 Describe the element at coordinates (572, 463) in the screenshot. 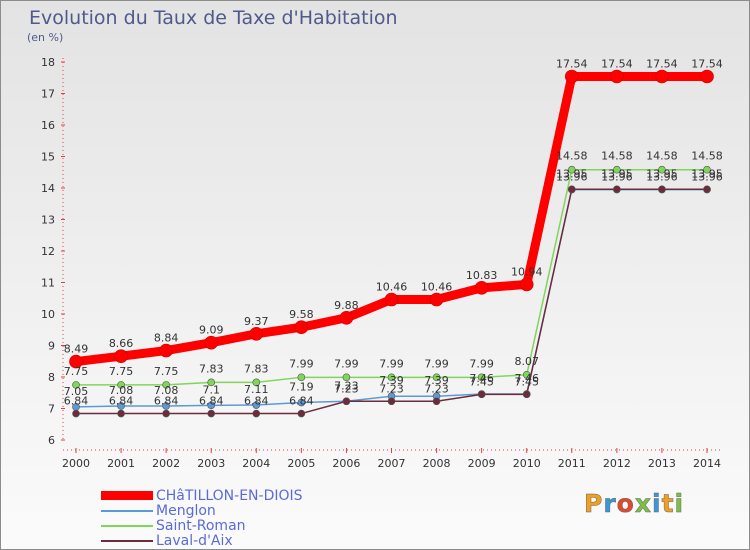

I see `x-tick-label: 2011` at that location.